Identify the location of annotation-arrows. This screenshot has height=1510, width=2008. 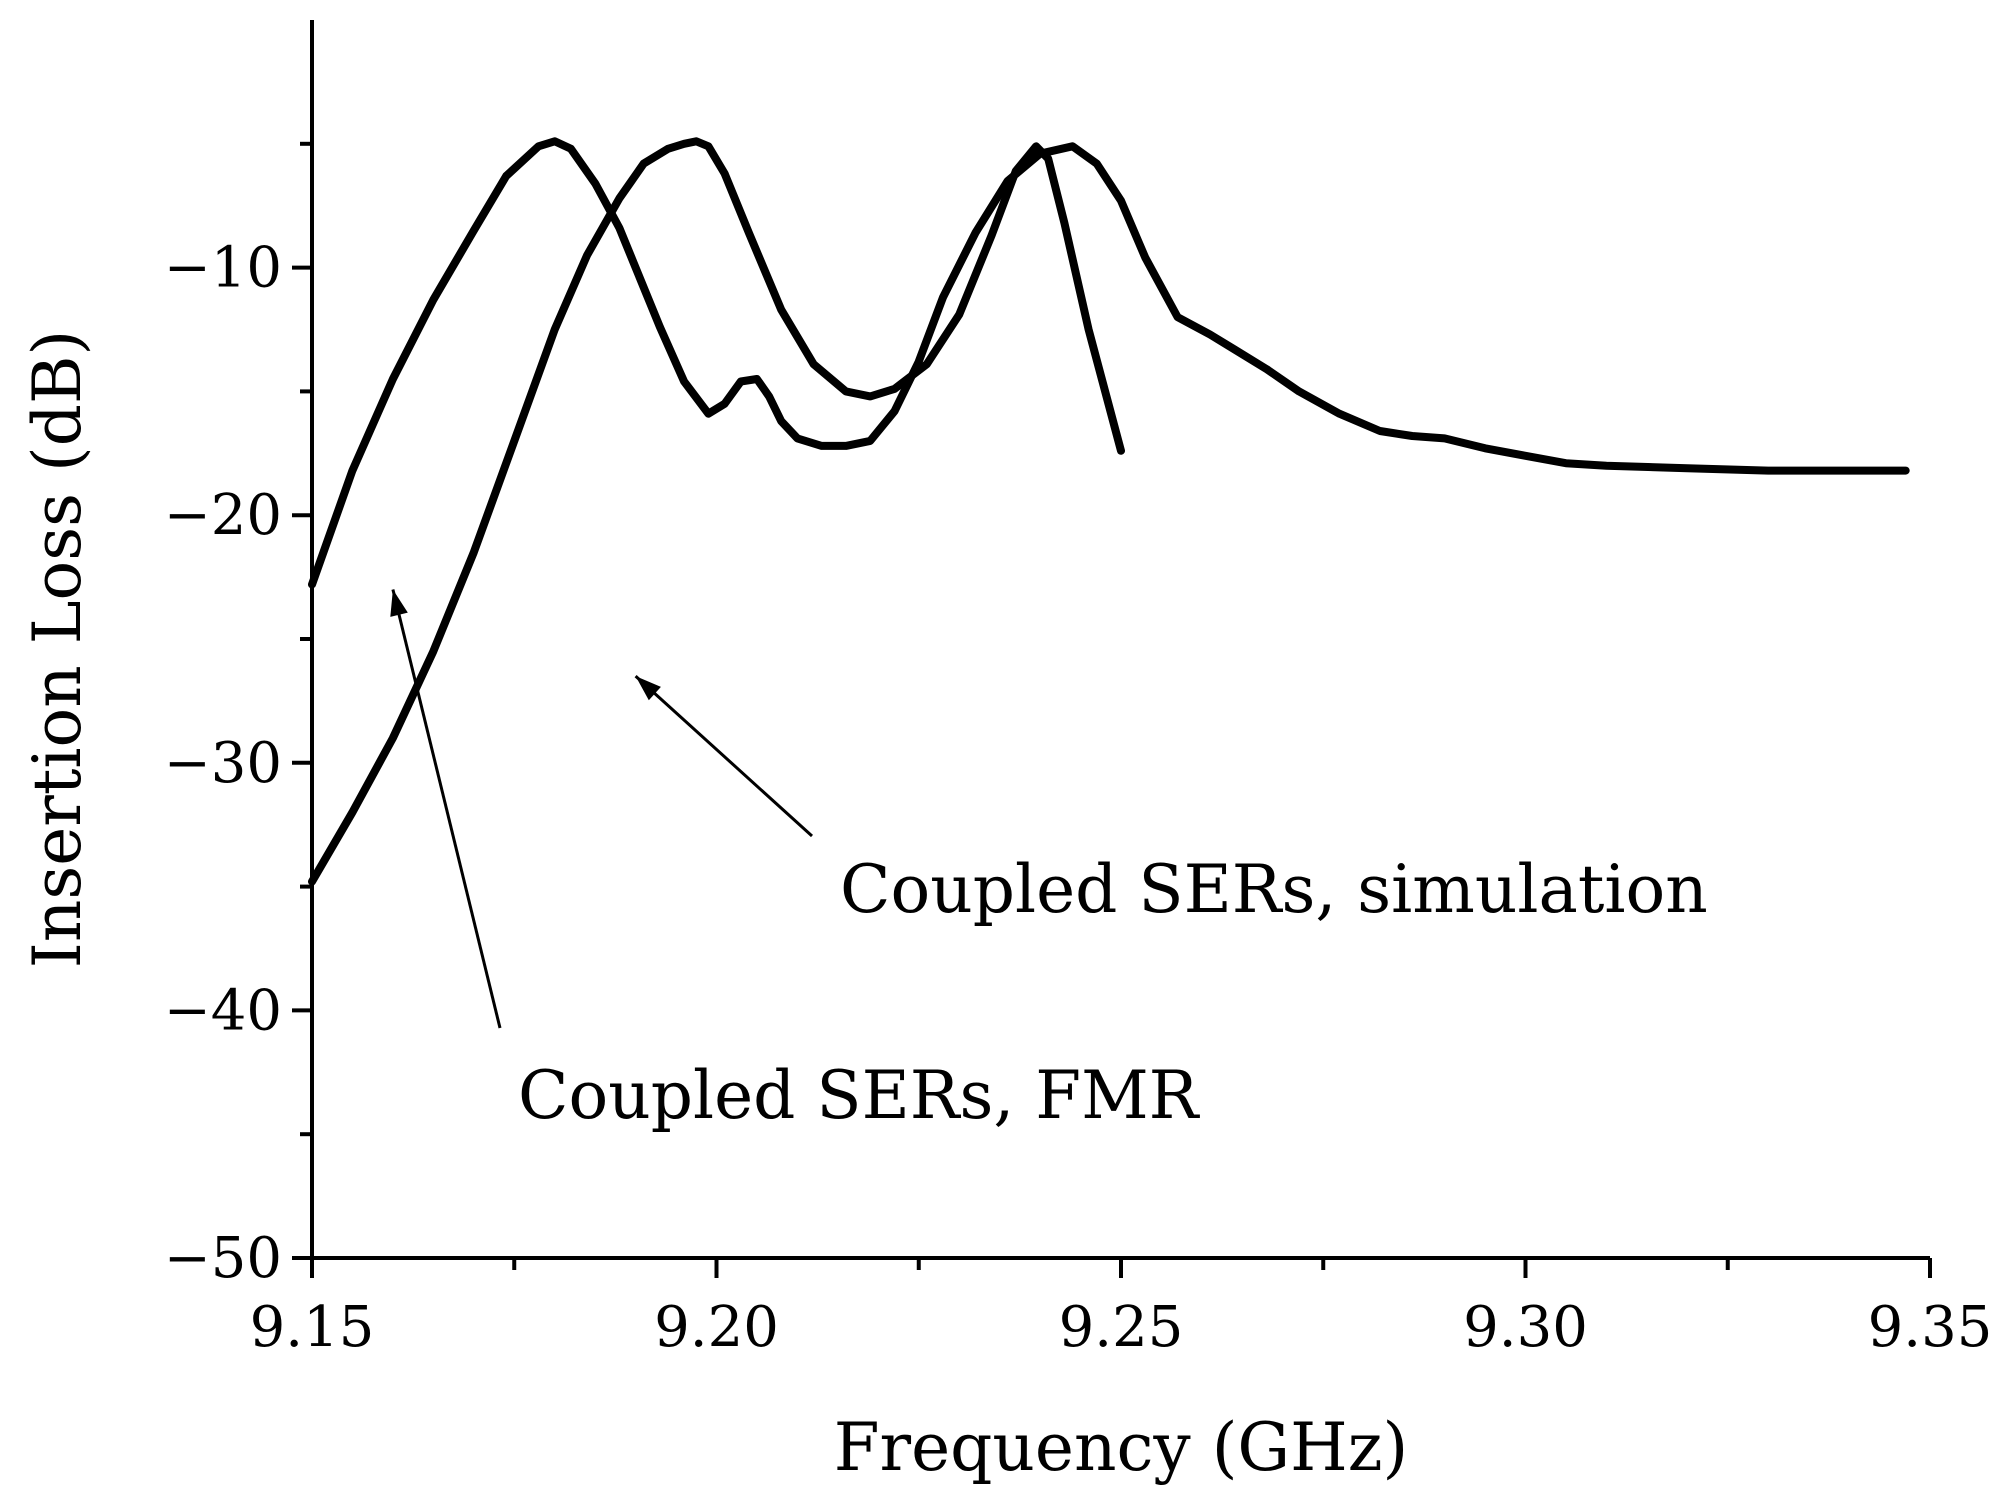
(602, 809).